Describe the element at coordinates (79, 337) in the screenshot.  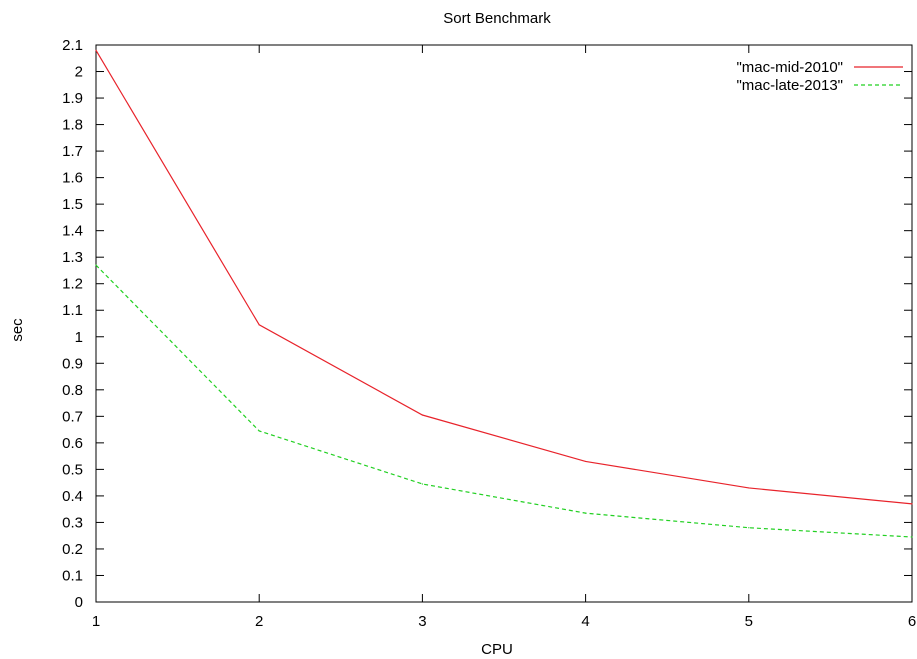
I see `y-tick-label: 1` at that location.